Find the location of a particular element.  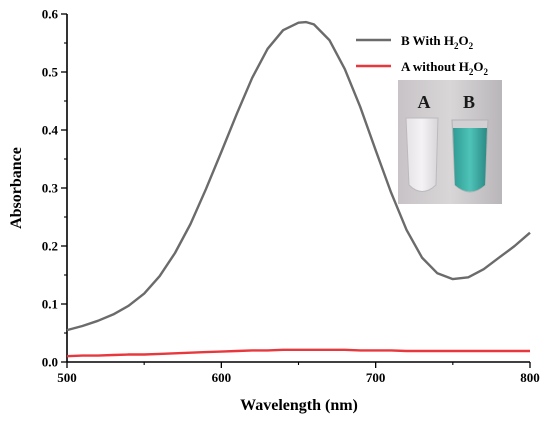

vial-b-solution is located at coordinates (470, 160).